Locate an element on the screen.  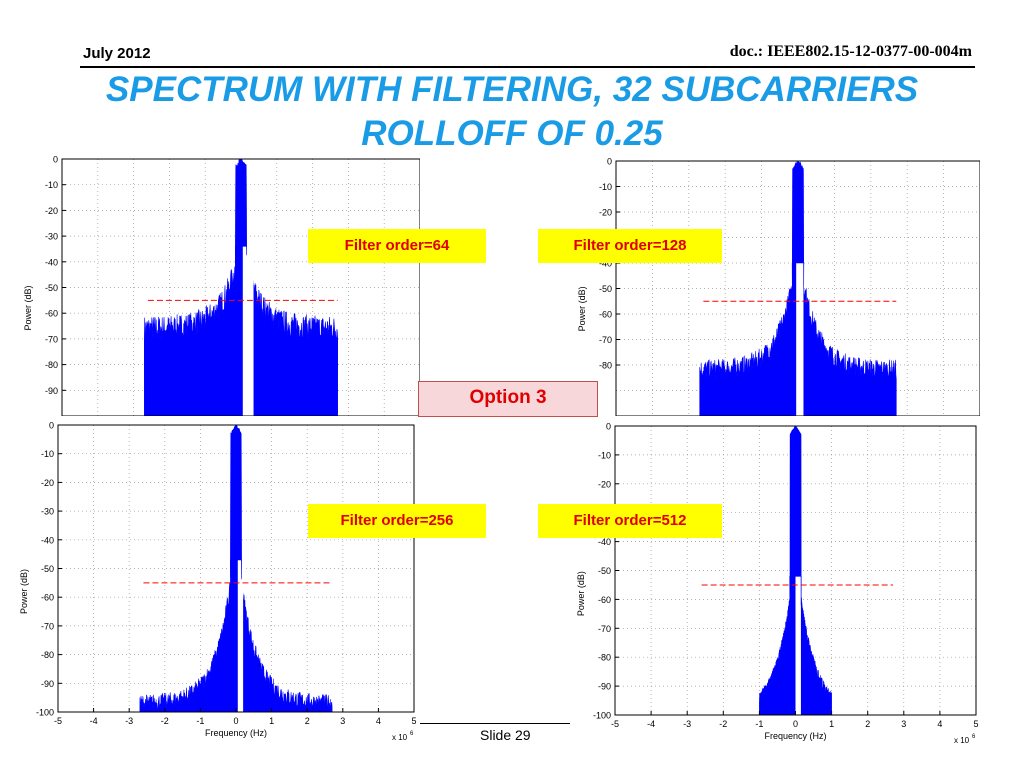
filter-label-64: Filter order=64 is located at coordinates (397, 246).